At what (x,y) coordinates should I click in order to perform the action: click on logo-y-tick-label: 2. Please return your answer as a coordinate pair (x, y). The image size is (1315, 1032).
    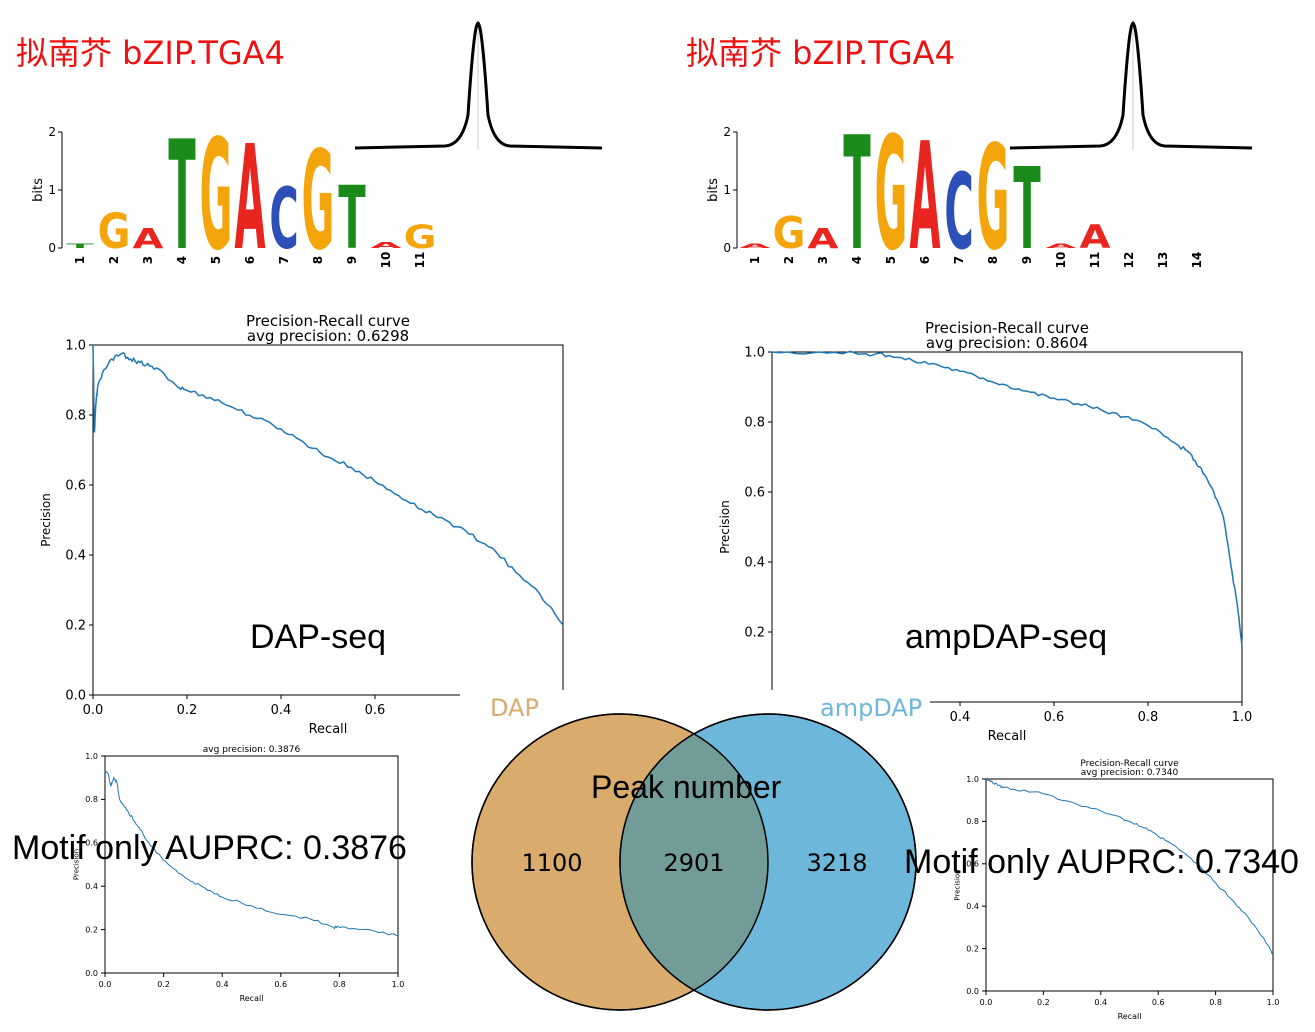
    Looking at the image, I should click on (727, 132).